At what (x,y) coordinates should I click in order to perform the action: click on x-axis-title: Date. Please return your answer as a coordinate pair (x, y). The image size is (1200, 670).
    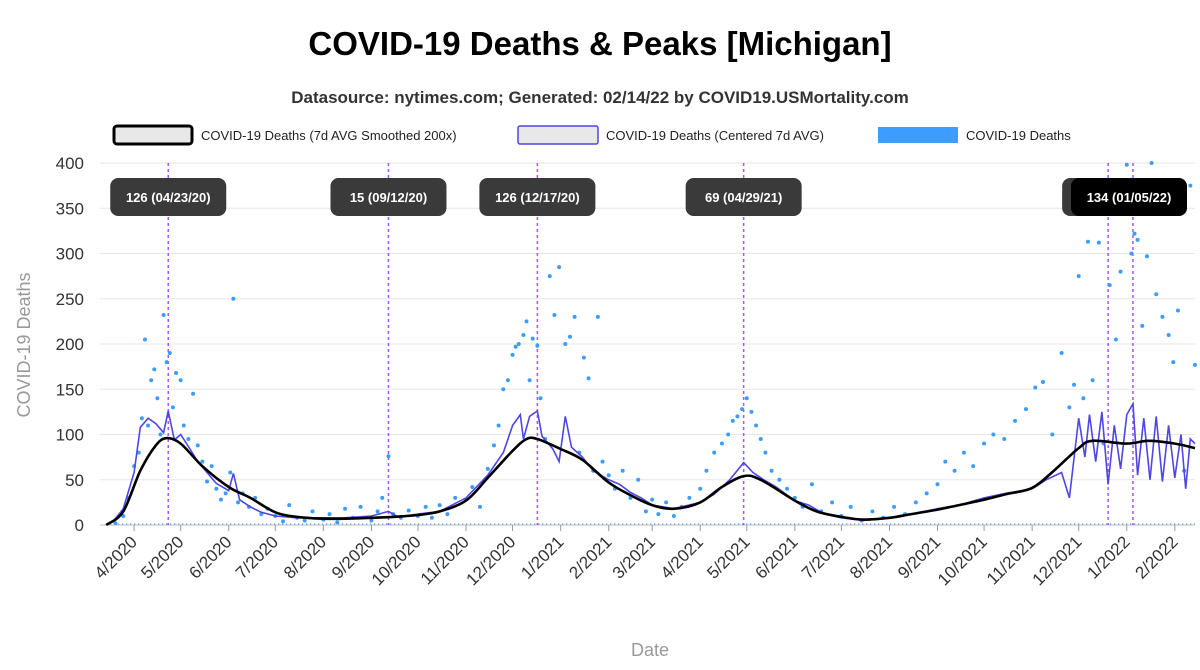
    Looking at the image, I should click on (650, 650).